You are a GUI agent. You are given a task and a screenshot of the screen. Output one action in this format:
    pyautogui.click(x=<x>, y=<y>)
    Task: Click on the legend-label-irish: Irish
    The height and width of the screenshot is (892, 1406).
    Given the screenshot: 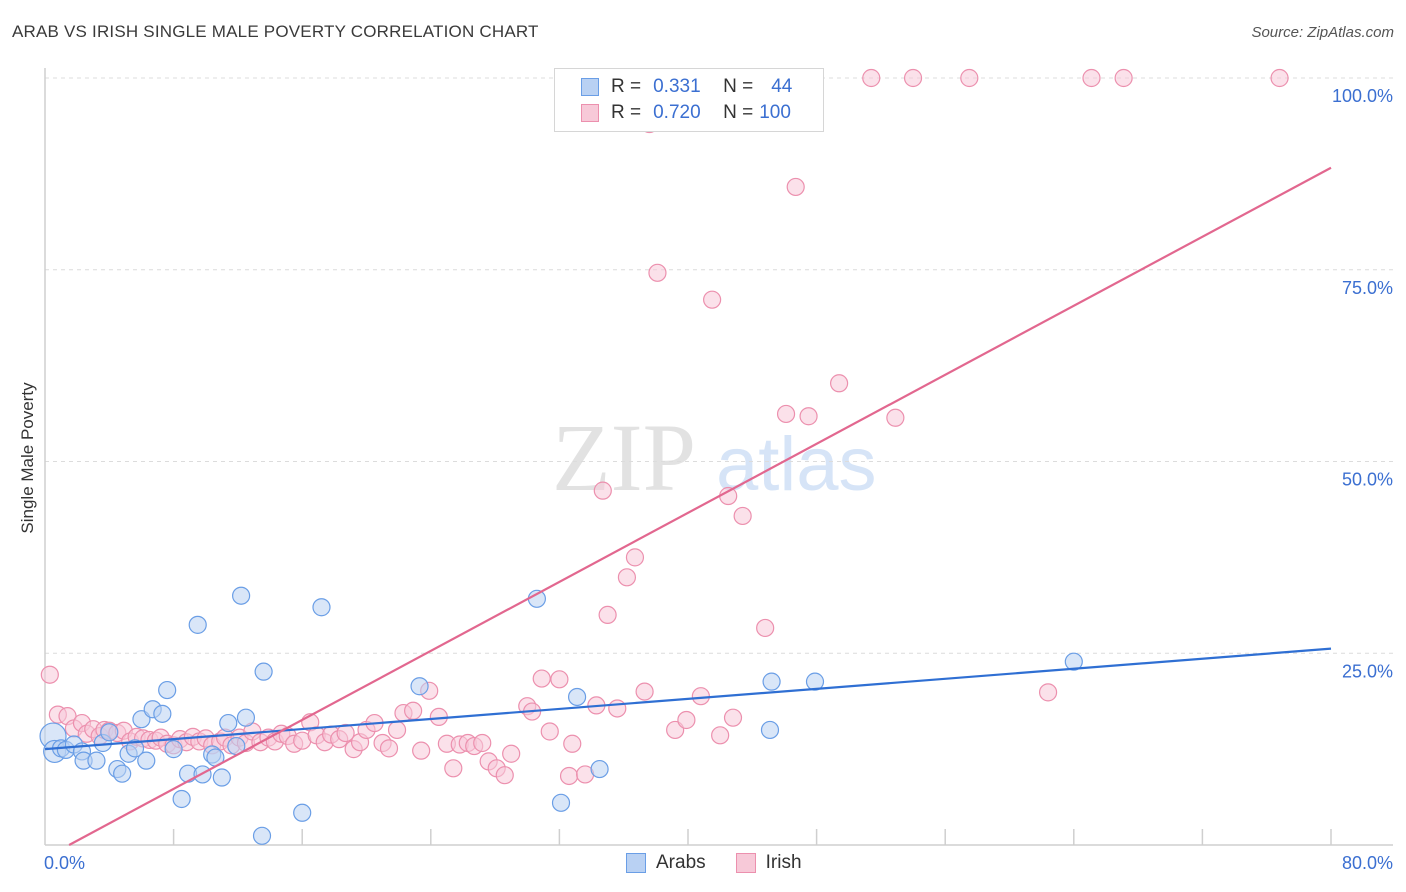 What is the action you would take?
    pyautogui.click(x=783, y=862)
    